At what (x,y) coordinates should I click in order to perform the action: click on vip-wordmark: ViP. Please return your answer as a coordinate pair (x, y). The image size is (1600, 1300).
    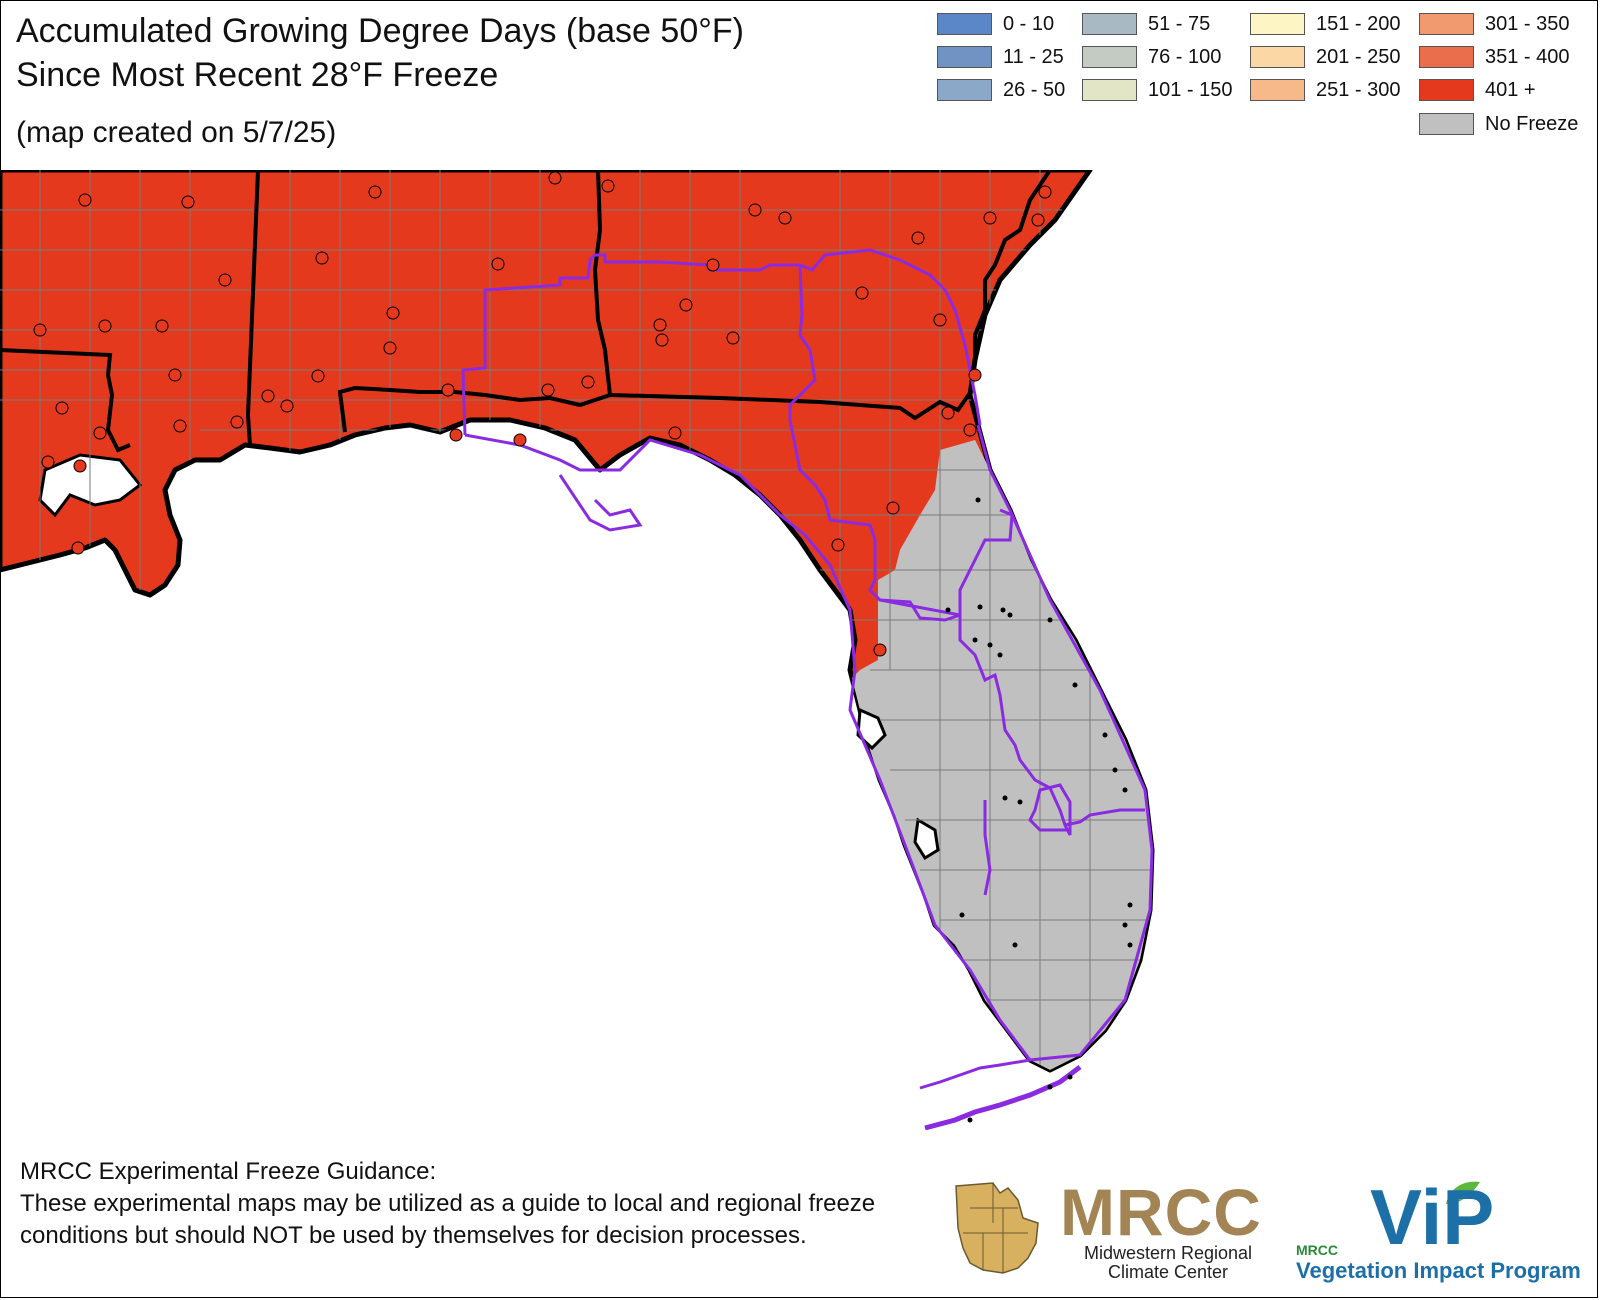
    Looking at the image, I should click on (1432, 1217).